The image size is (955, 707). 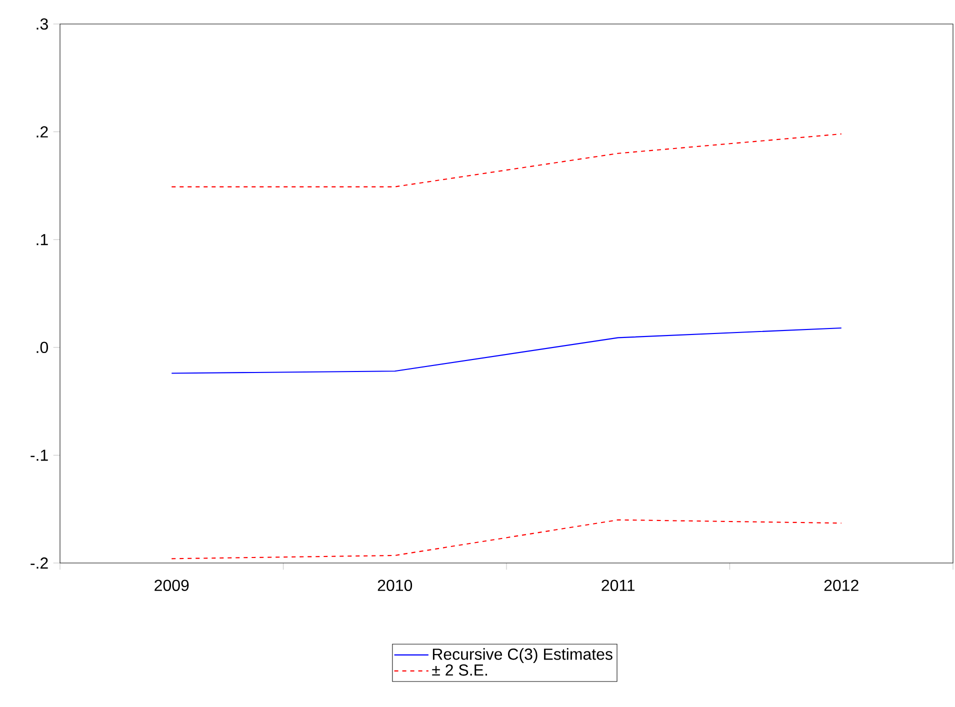 I want to click on y-tick-label: -.1, so click(x=39, y=455).